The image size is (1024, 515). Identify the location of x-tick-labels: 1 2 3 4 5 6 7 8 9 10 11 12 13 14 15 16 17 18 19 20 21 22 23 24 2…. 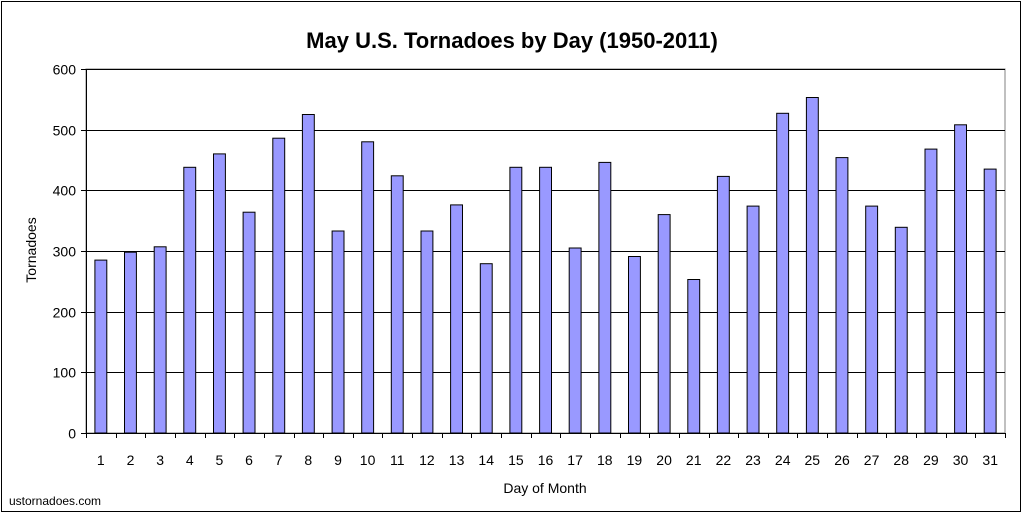
(547, 460).